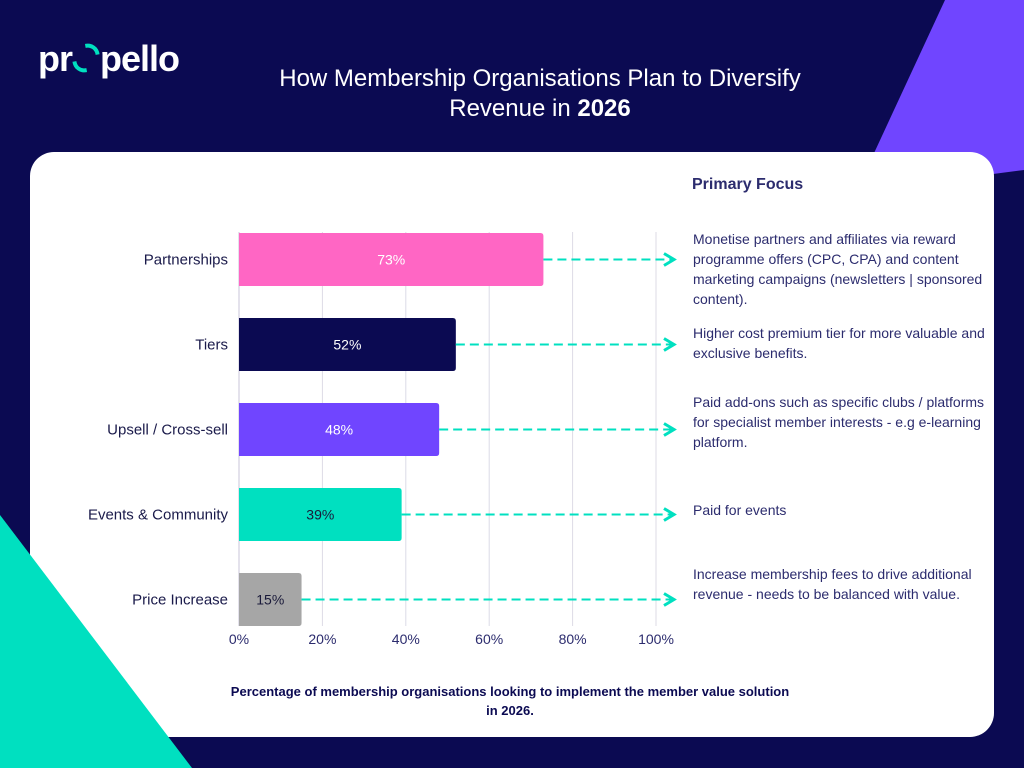 This screenshot has height=768, width=1024. Describe the element at coordinates (96, 641) in the screenshot. I see `teal-triangle` at that location.